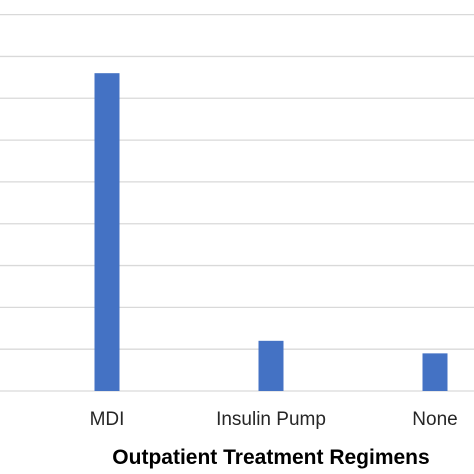  Describe the element at coordinates (435, 372) in the screenshot. I see `bar-none` at that location.